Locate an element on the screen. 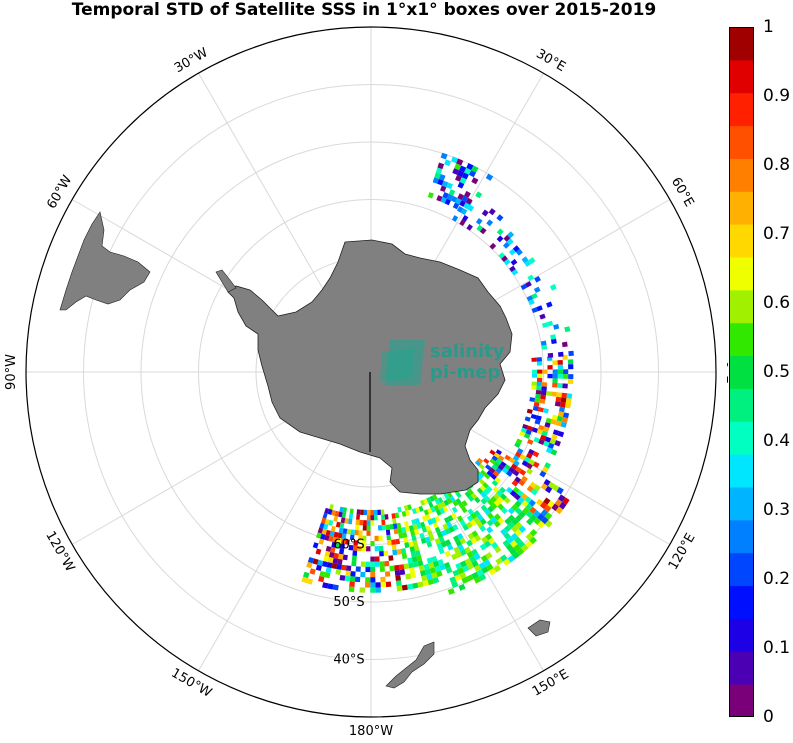  colorbar-tick-label: 0.1 is located at coordinates (777, 648).